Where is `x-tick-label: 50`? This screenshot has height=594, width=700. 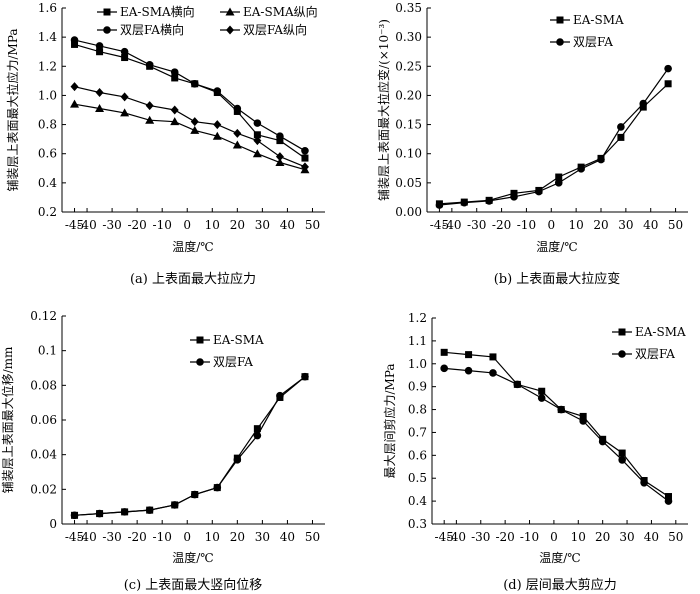 x-tick-label: 50 is located at coordinates (675, 537).